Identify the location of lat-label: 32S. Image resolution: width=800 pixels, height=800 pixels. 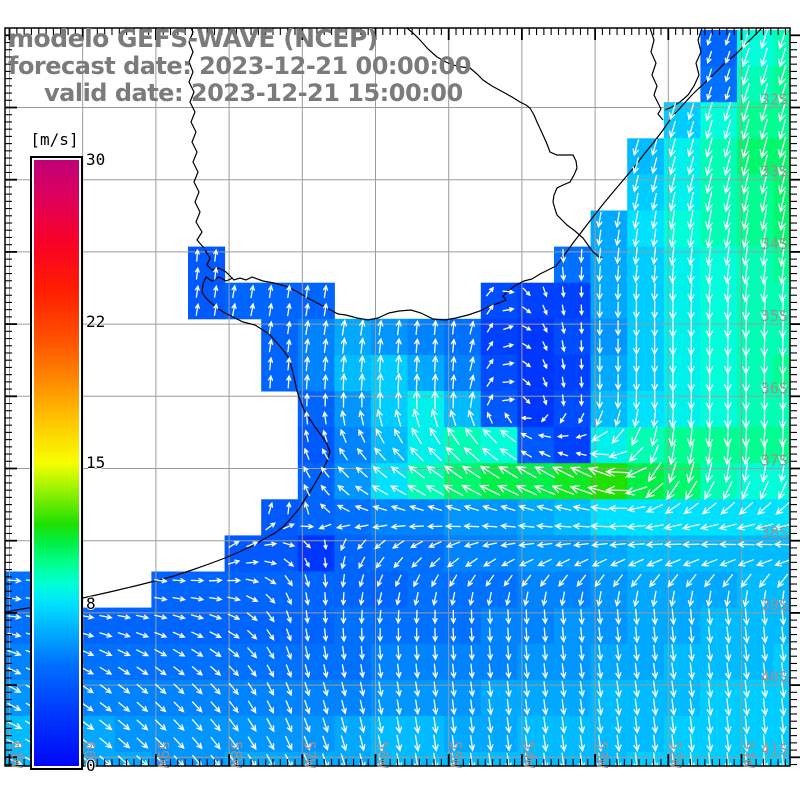
(774, 100).